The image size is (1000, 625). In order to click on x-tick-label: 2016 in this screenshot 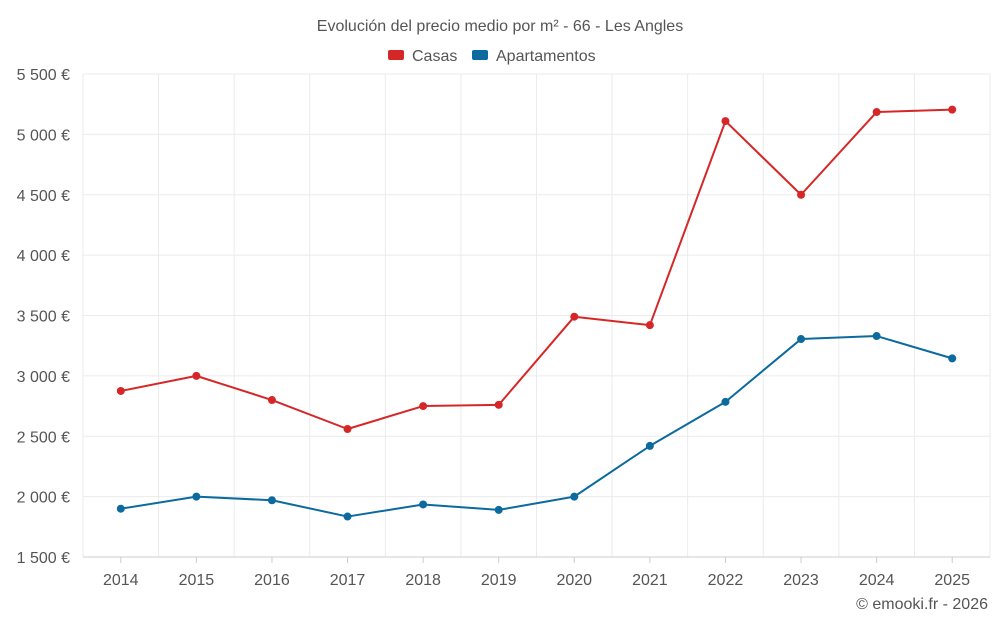, I will do `click(272, 580)`.